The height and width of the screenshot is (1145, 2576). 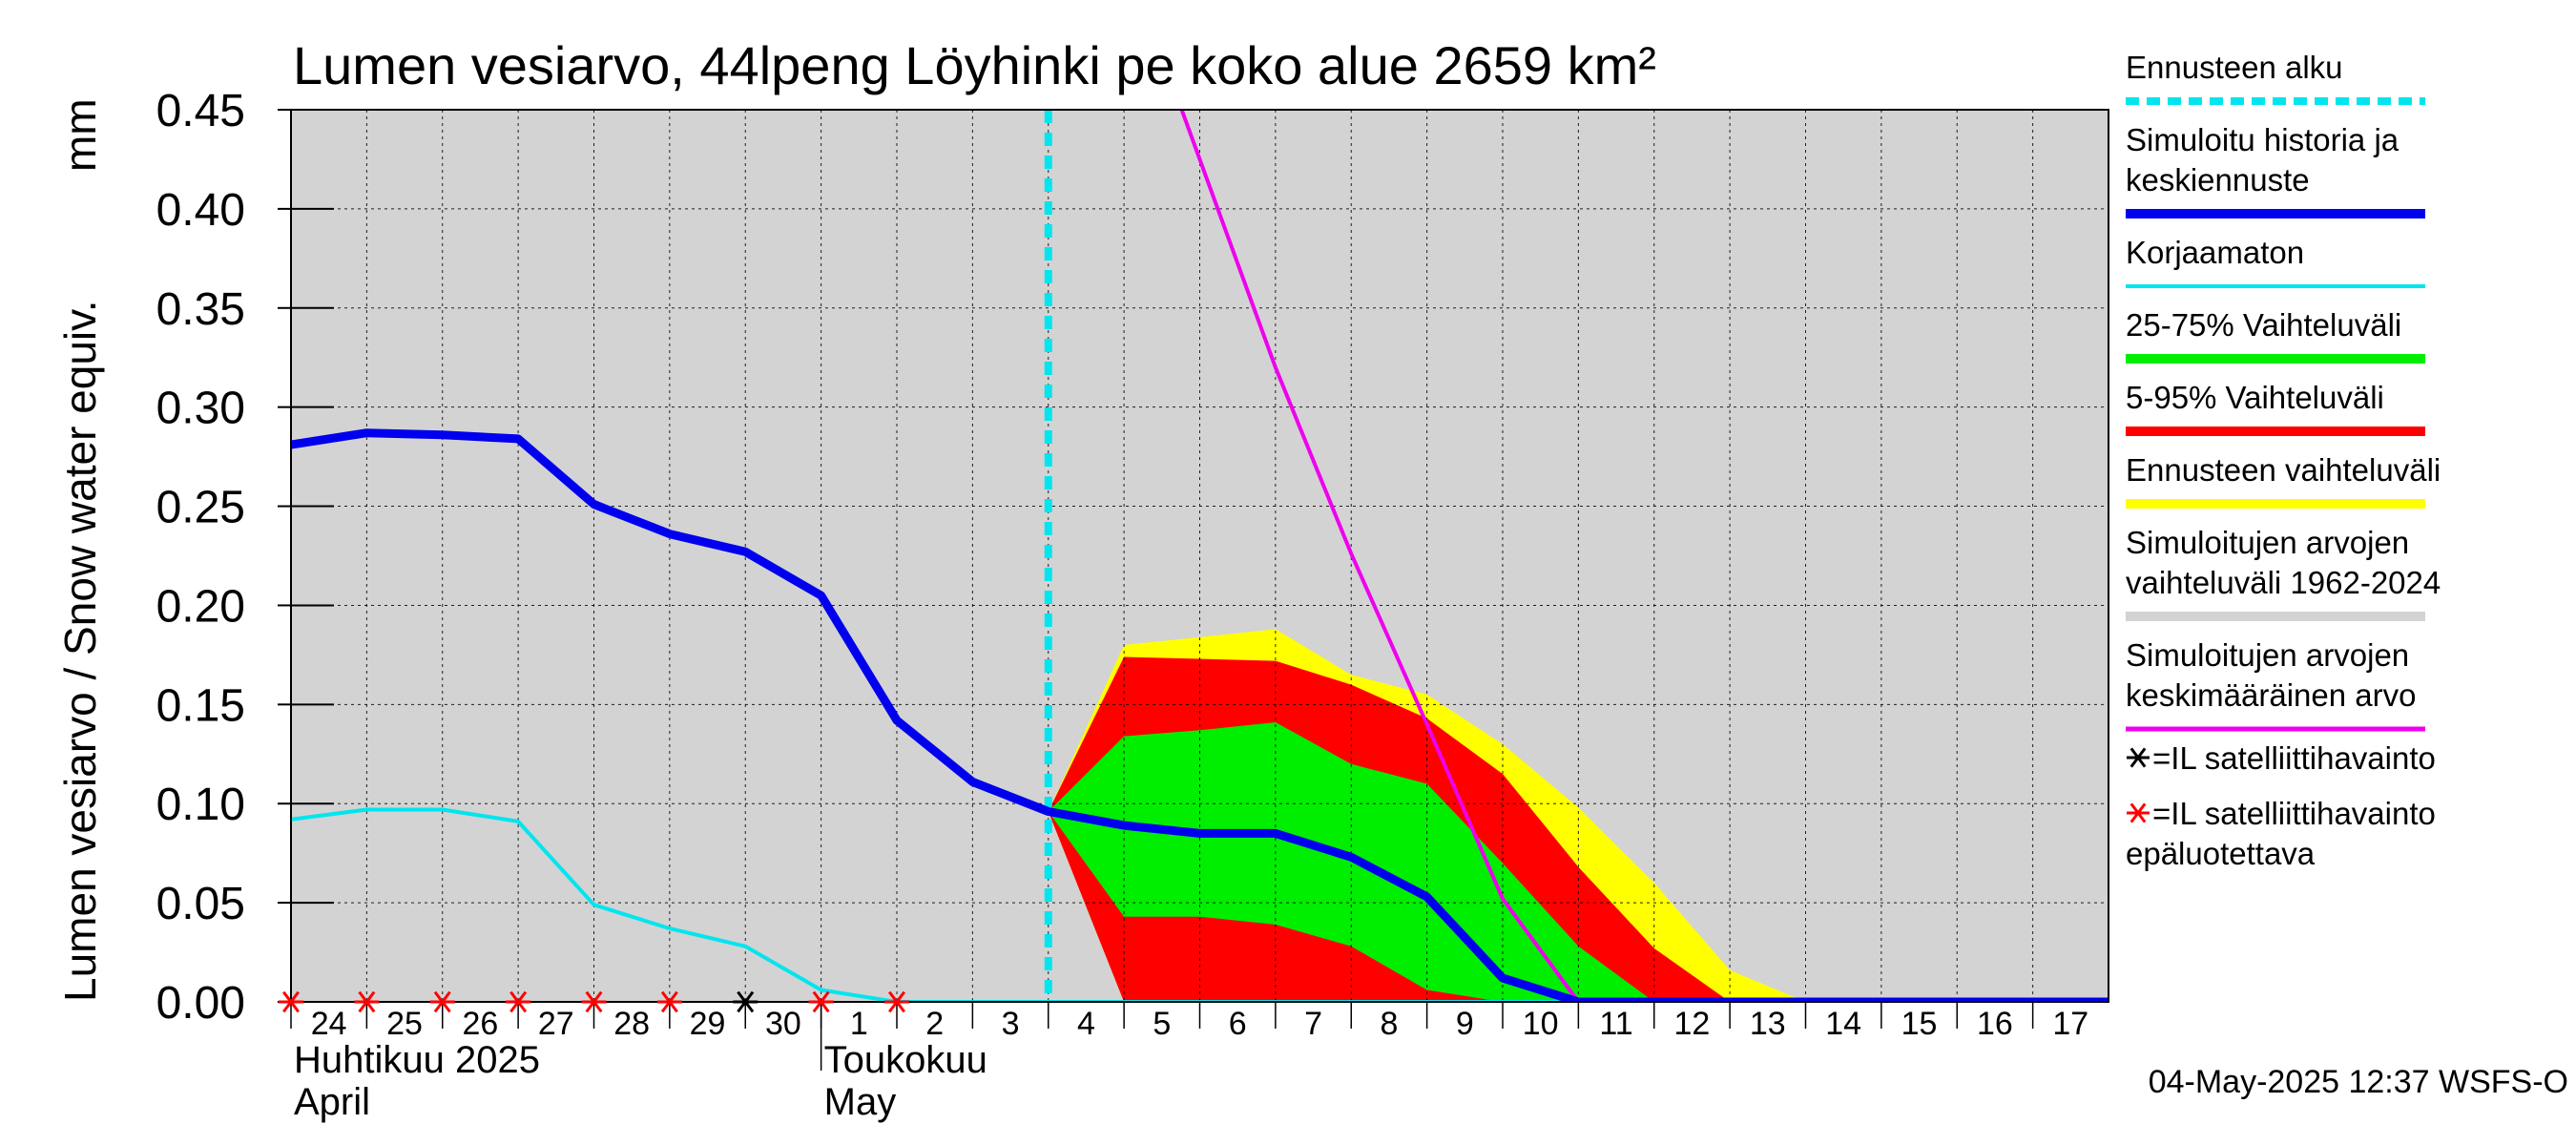 I want to click on x-tick-label: 3, so click(x=1011, y=1024).